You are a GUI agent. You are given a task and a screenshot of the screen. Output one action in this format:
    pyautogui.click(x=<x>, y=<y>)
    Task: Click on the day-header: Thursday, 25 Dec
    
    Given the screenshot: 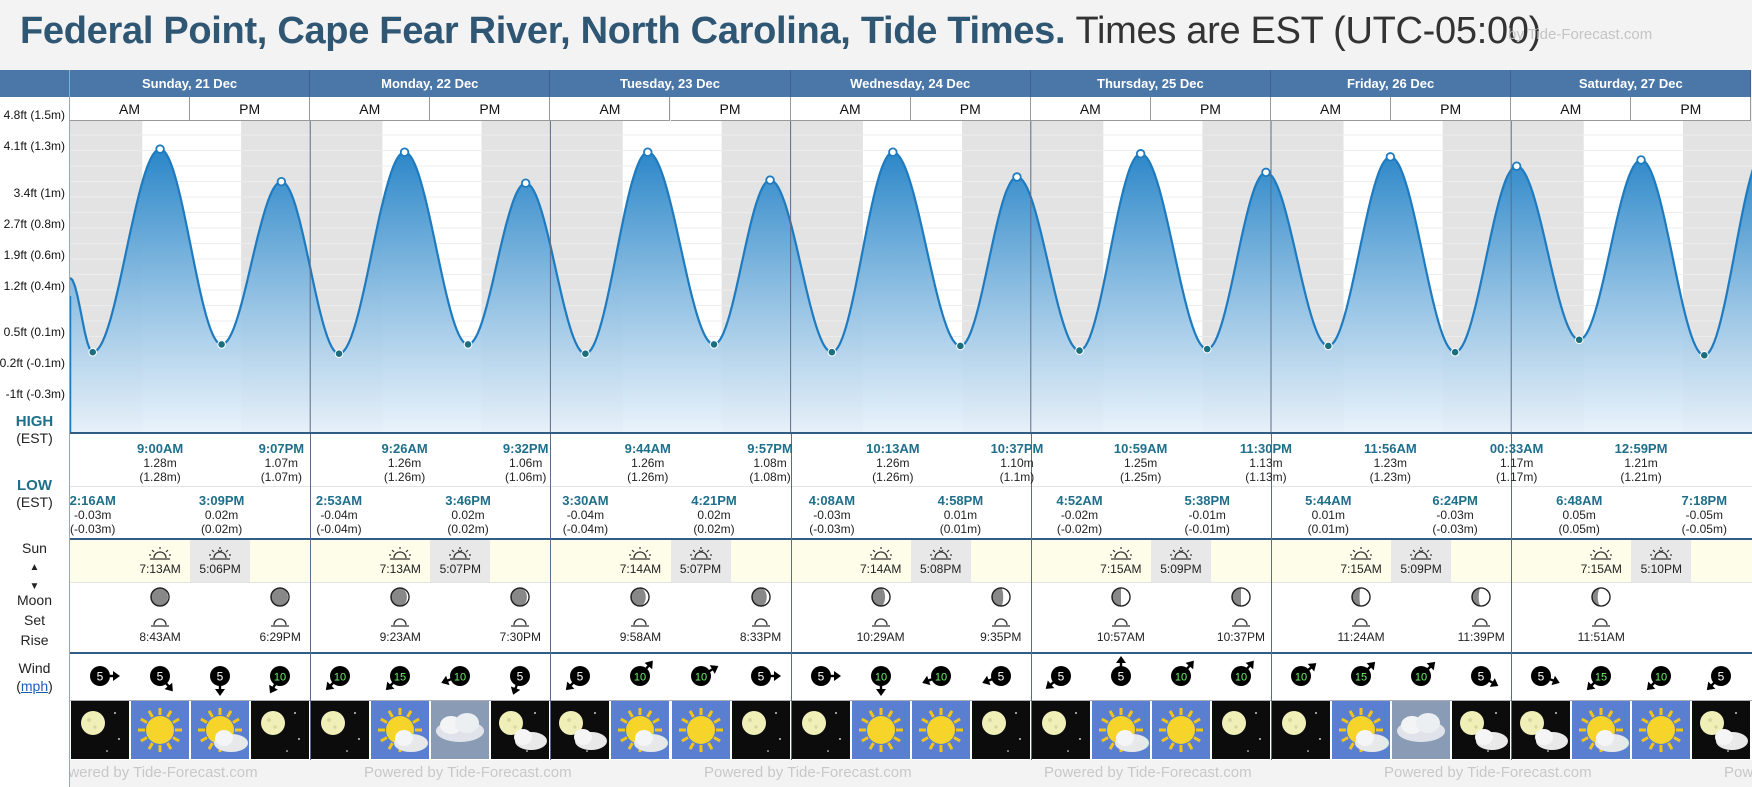 What is the action you would take?
    pyautogui.click(x=1150, y=83)
    